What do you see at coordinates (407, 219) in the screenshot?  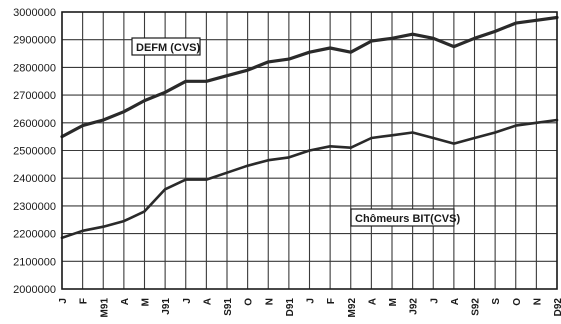 I see `series-label-chomeurs-text: Chômeurs BIT(CVS)` at bounding box center [407, 219].